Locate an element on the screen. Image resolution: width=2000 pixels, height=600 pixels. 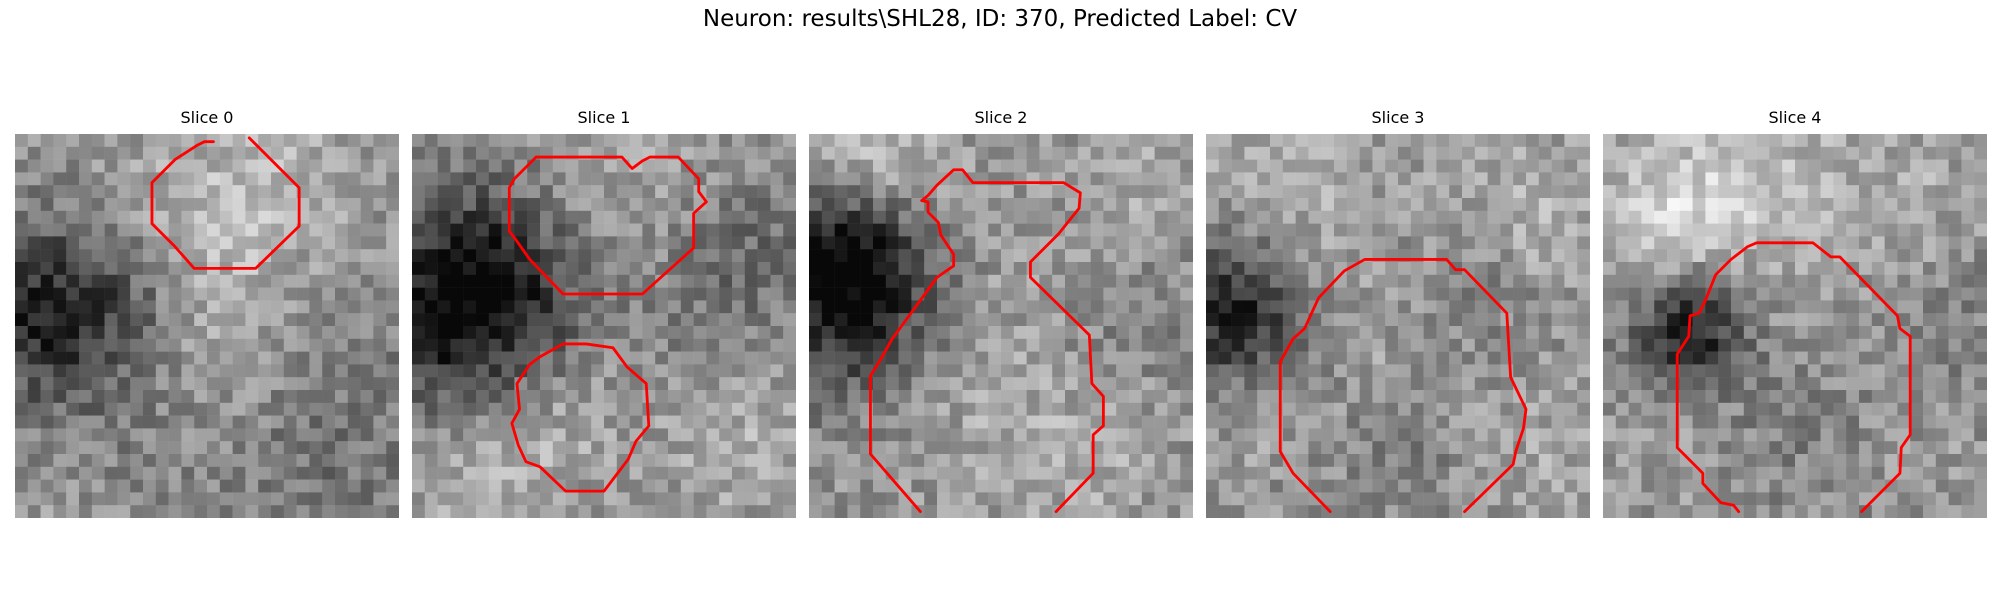
slice-title: Slice 1 is located at coordinates (604, 117).